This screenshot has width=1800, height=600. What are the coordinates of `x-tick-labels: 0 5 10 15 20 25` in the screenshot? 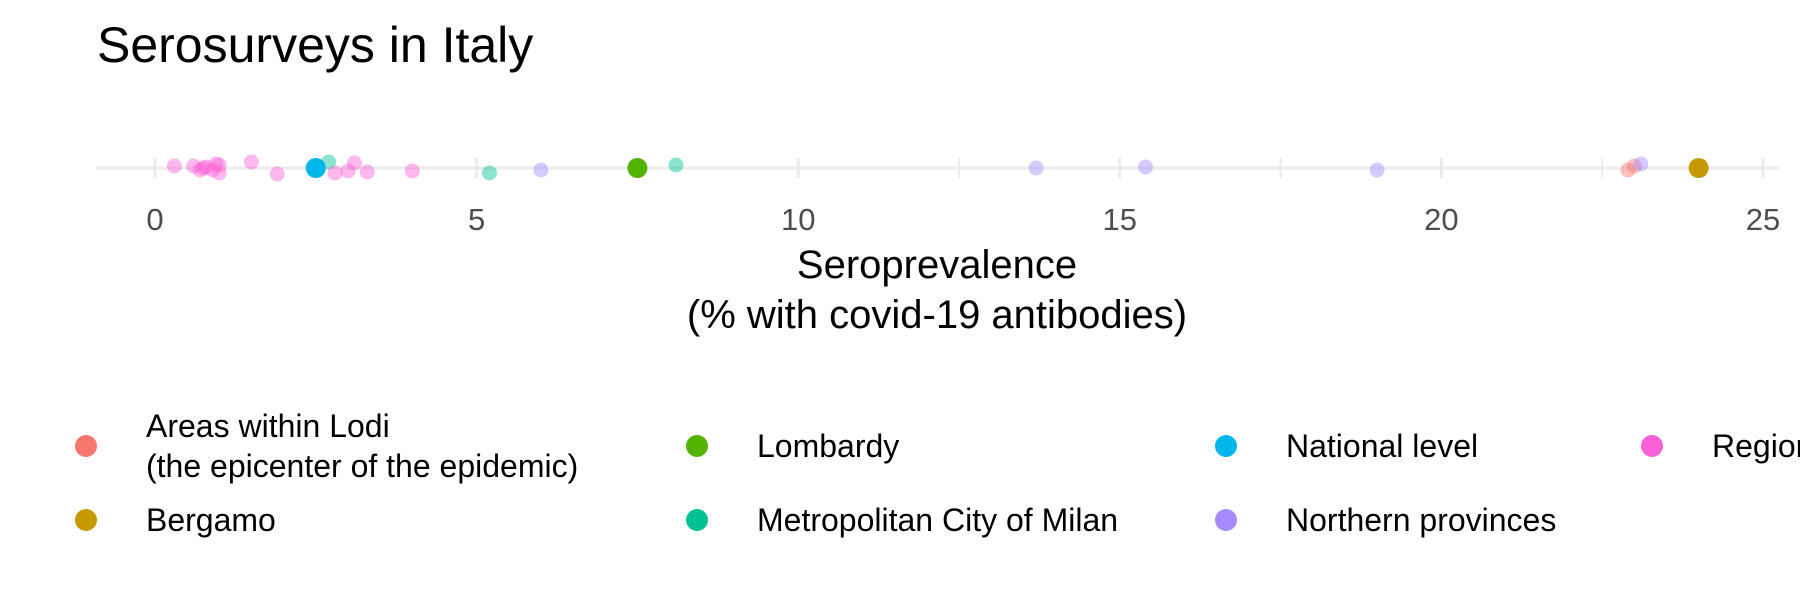 It's located at (963, 219).